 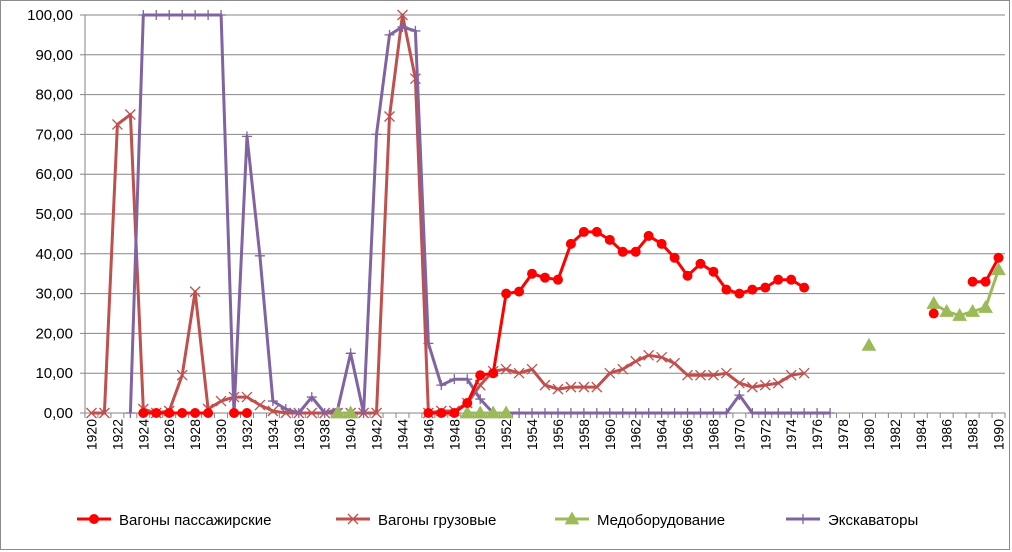 What do you see at coordinates (506, 434) in the screenshot?
I see `x-tick-label: 1952` at bounding box center [506, 434].